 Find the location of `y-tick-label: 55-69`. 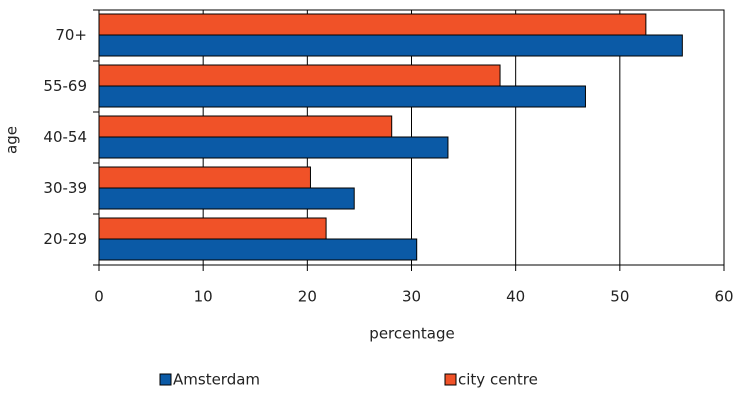

y-tick-label: 55-69 is located at coordinates (65, 86).